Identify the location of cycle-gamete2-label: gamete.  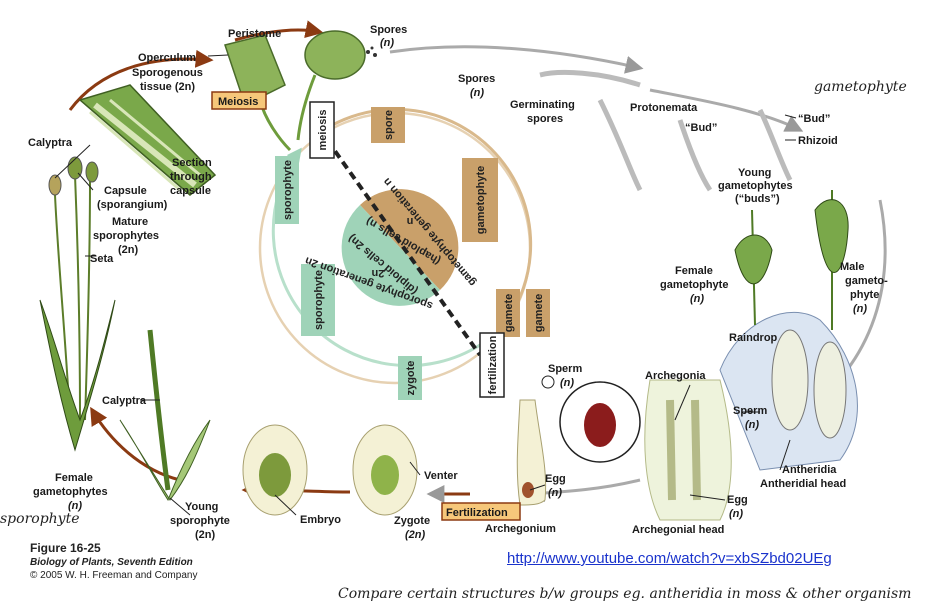
(539, 313).